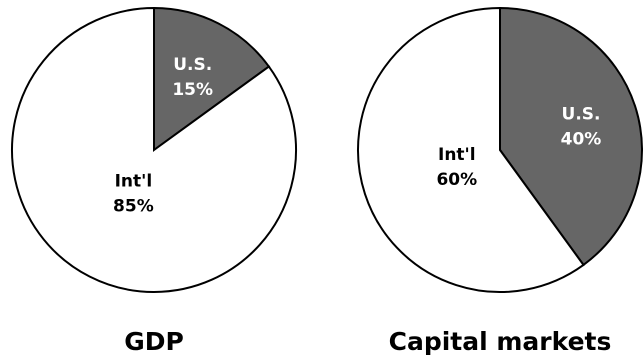  Describe the element at coordinates (581, 140) in the screenshot. I see `capital-markets-us-value-label: 40%` at that location.